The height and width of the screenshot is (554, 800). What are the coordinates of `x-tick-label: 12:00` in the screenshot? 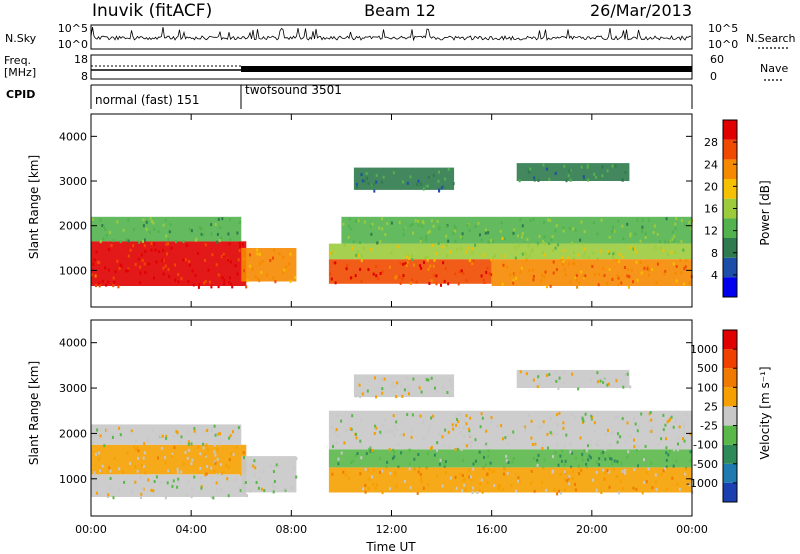 It's located at (392, 529).